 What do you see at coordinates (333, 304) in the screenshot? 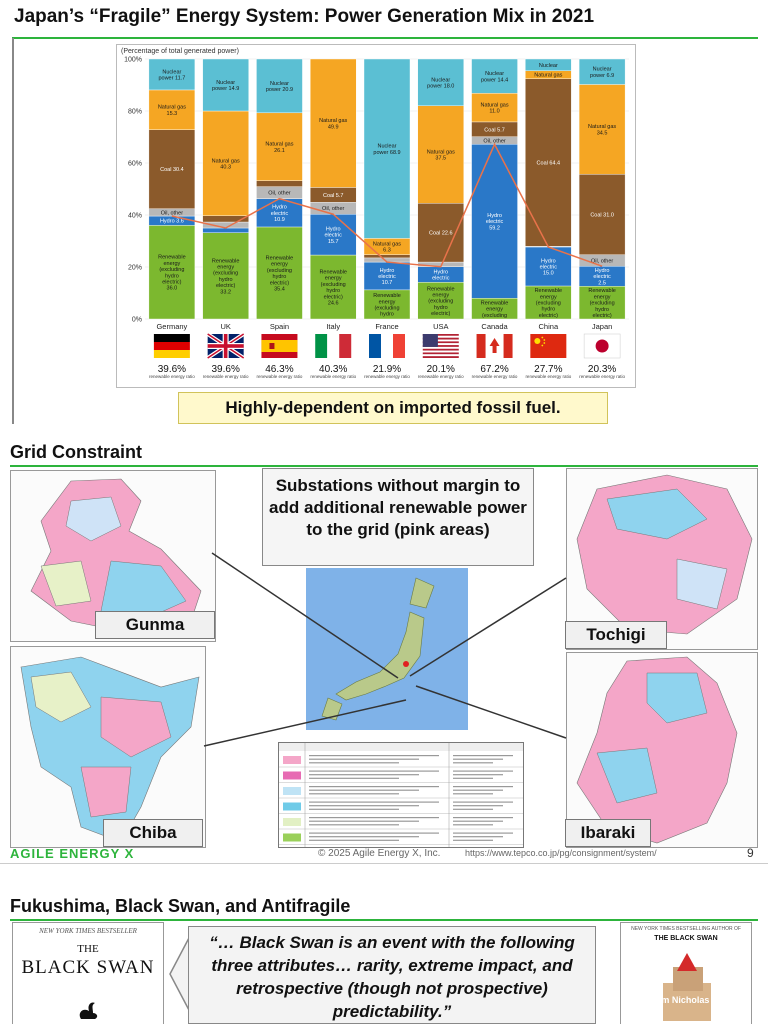
I see `segment-label: 24.6` at bounding box center [333, 304].